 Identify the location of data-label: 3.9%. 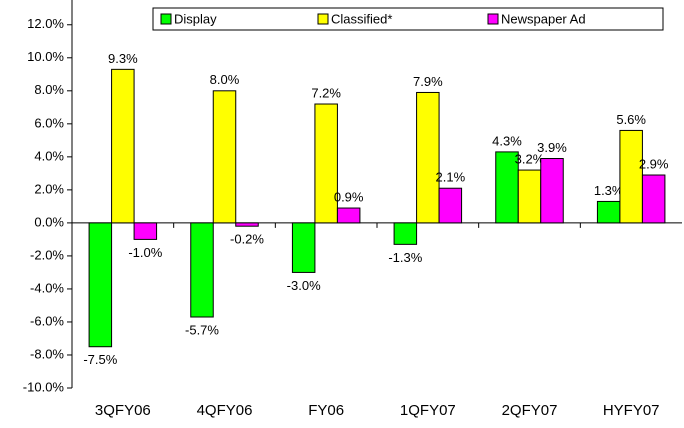
(552, 147).